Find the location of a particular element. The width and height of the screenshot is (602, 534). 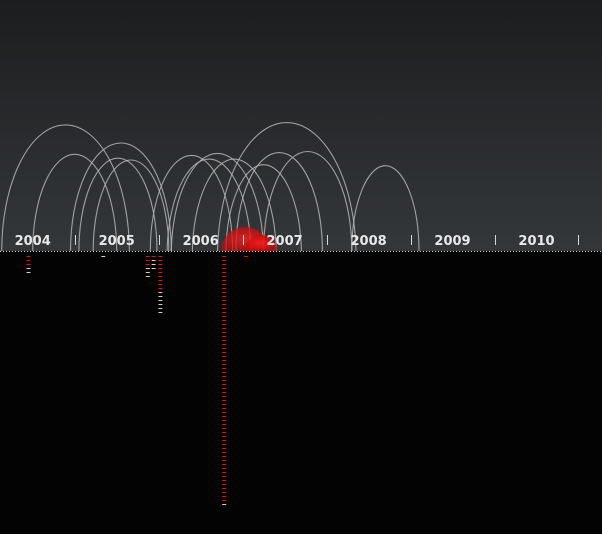

year-label-2007: 2007 is located at coordinates (285, 241).